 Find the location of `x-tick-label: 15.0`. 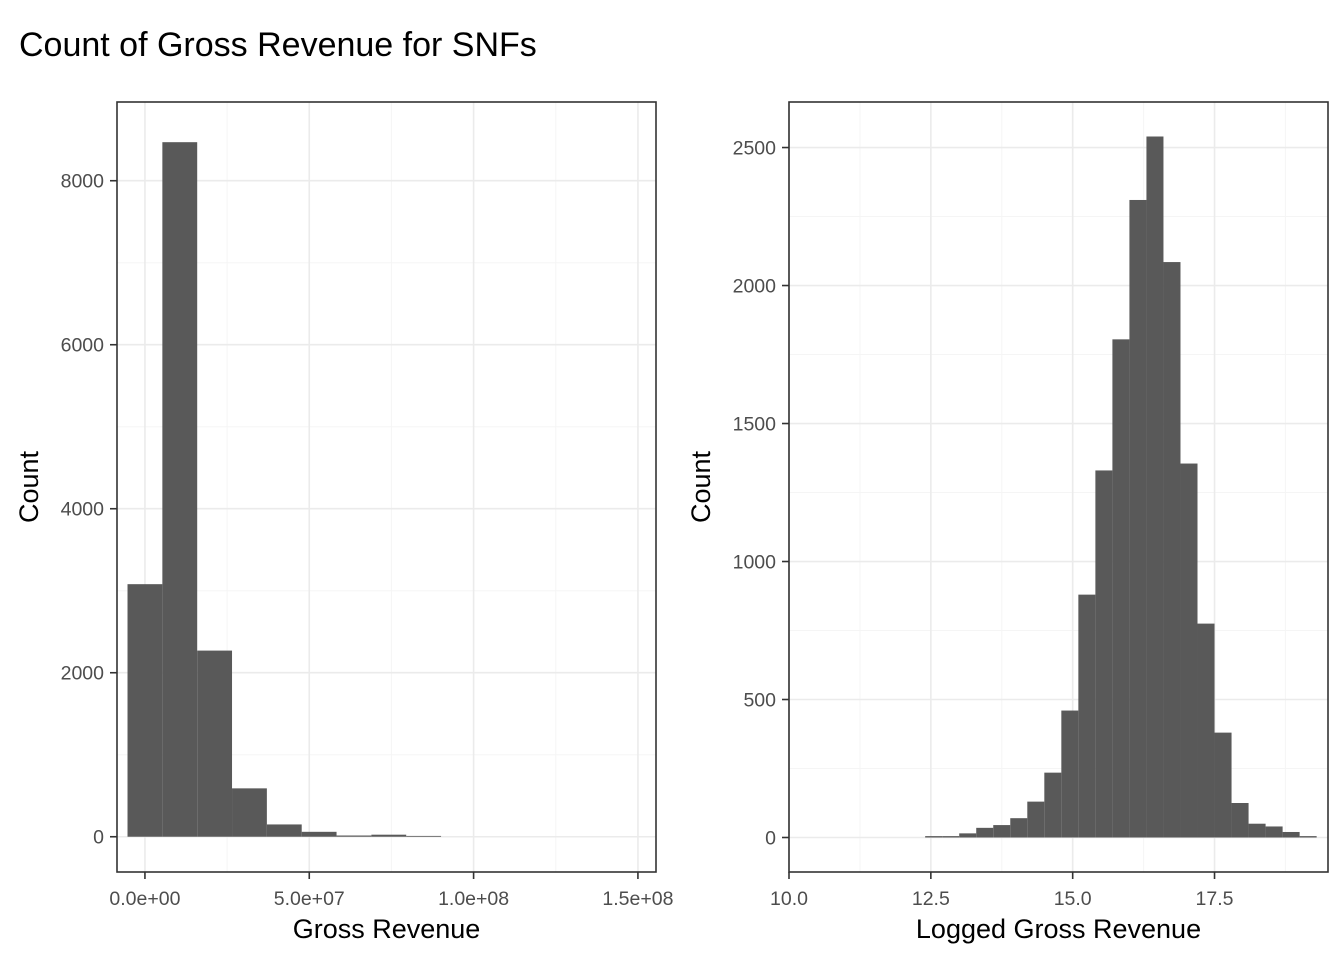

x-tick-label: 15.0 is located at coordinates (1073, 899).